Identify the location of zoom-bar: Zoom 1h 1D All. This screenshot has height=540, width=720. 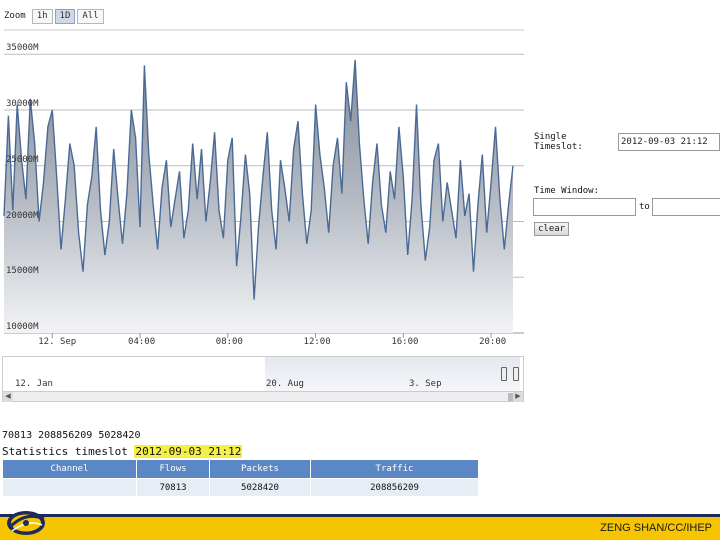
(55, 16).